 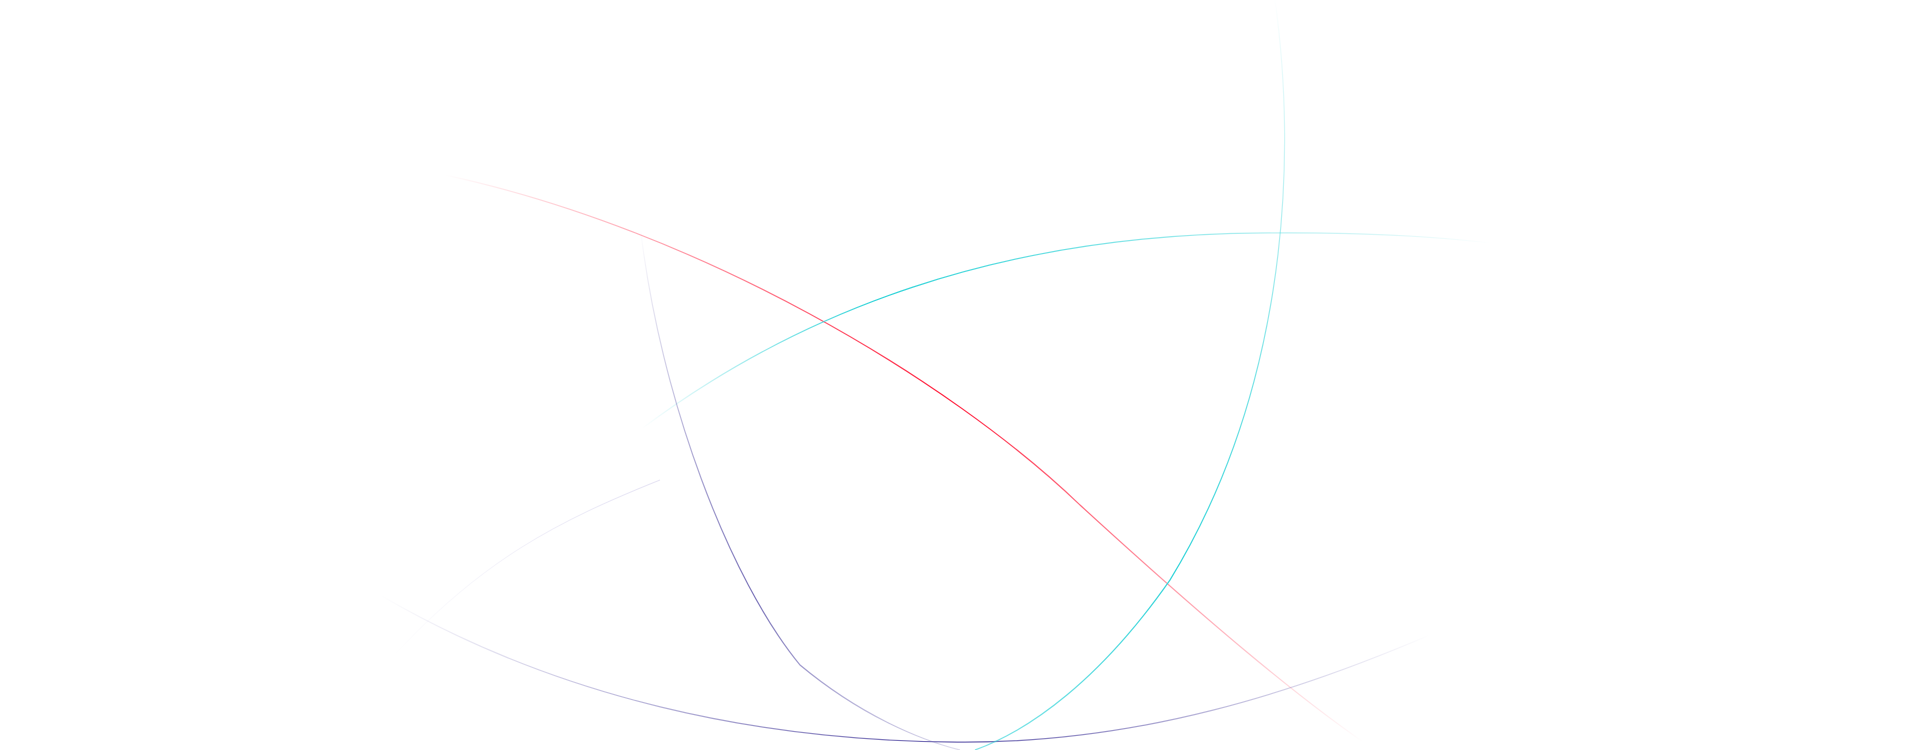 What do you see at coordinates (1065, 331) in the screenshot?
I see `cyan-horizontal-arc` at bounding box center [1065, 331].